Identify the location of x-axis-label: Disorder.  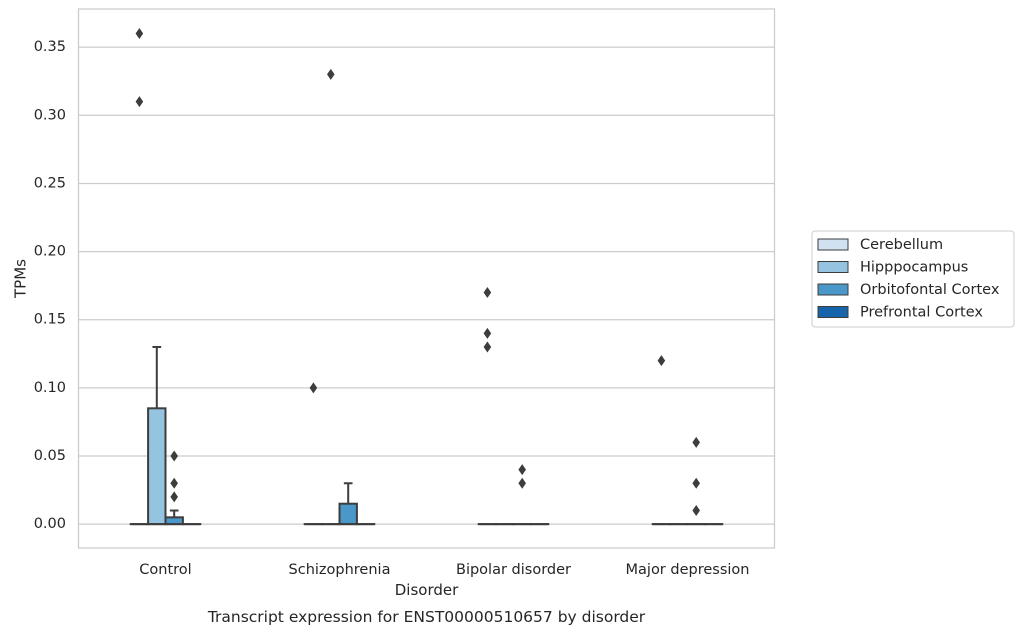
(427, 590).